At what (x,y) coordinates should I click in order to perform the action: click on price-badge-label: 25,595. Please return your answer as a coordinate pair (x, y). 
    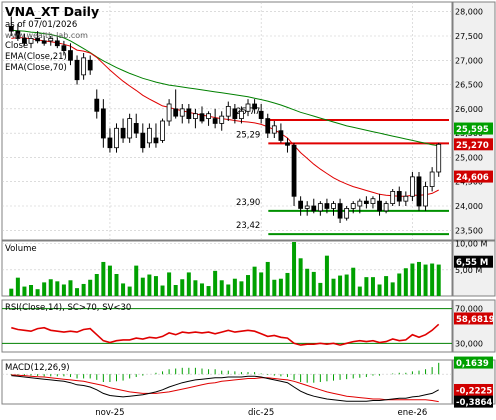
    Looking at the image, I should click on (472, 130).